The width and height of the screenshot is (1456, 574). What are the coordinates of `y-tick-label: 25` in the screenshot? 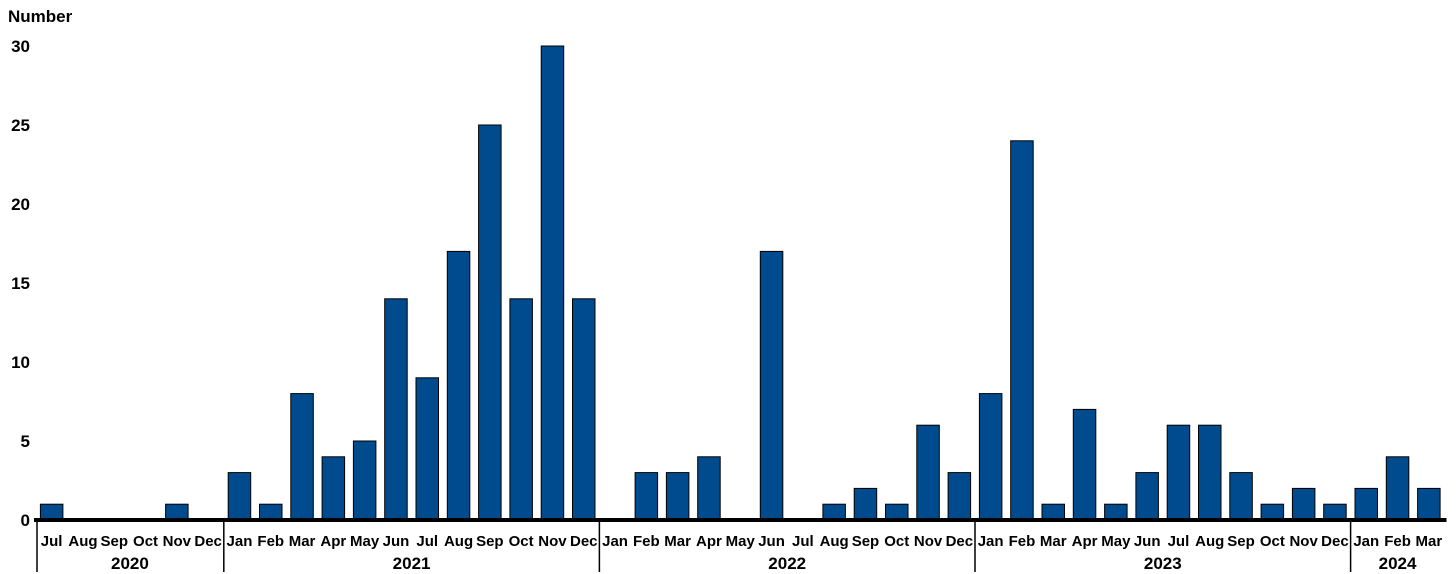 It's located at (20, 125).